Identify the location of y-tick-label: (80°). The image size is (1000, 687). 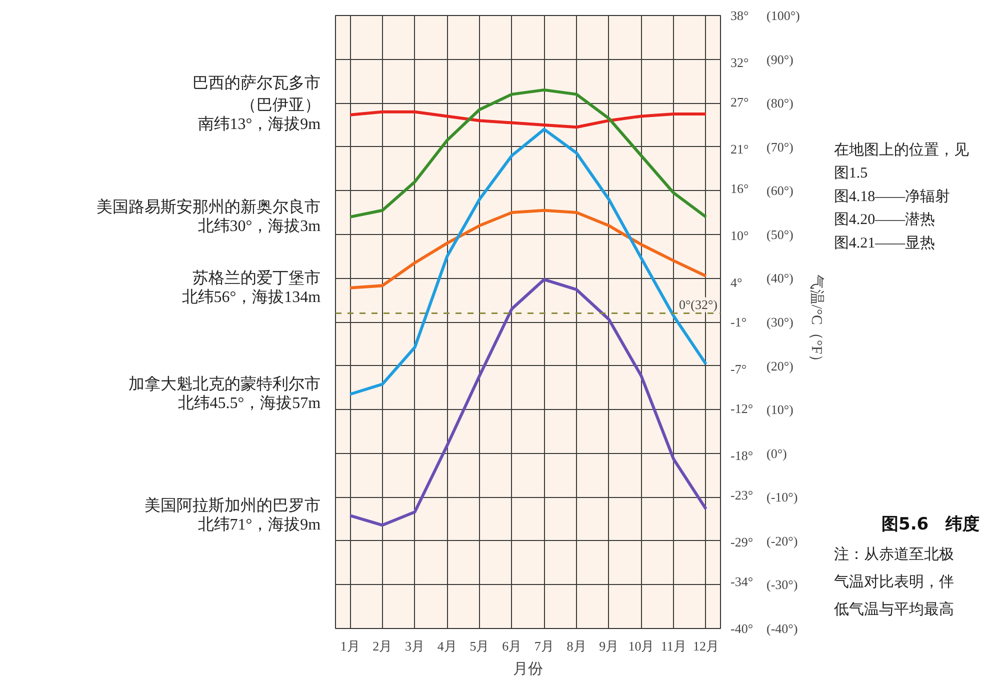
(780, 103).